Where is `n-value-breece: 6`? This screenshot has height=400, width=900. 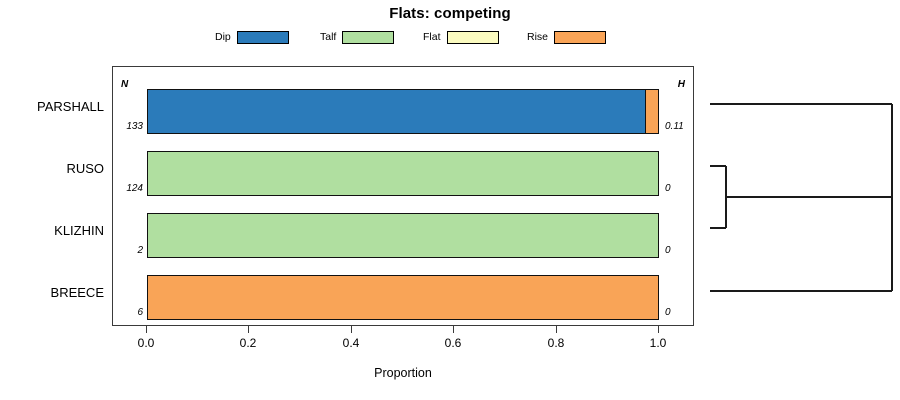
n-value-breece: 6 is located at coordinates (140, 312).